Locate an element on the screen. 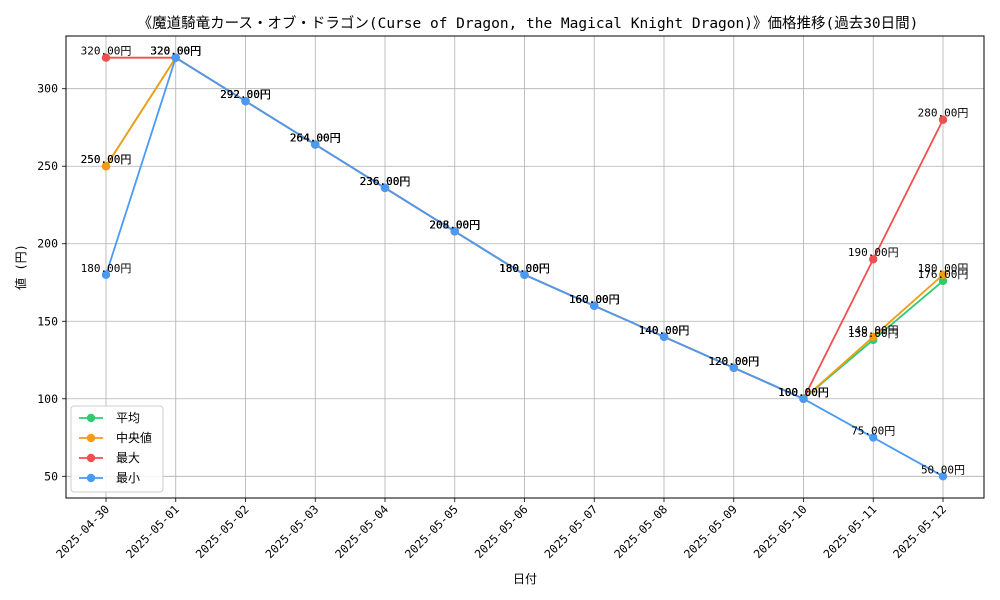 This screenshot has width=1000, height=600. x-tick-label: 2025-05-11 is located at coordinates (850, 531).